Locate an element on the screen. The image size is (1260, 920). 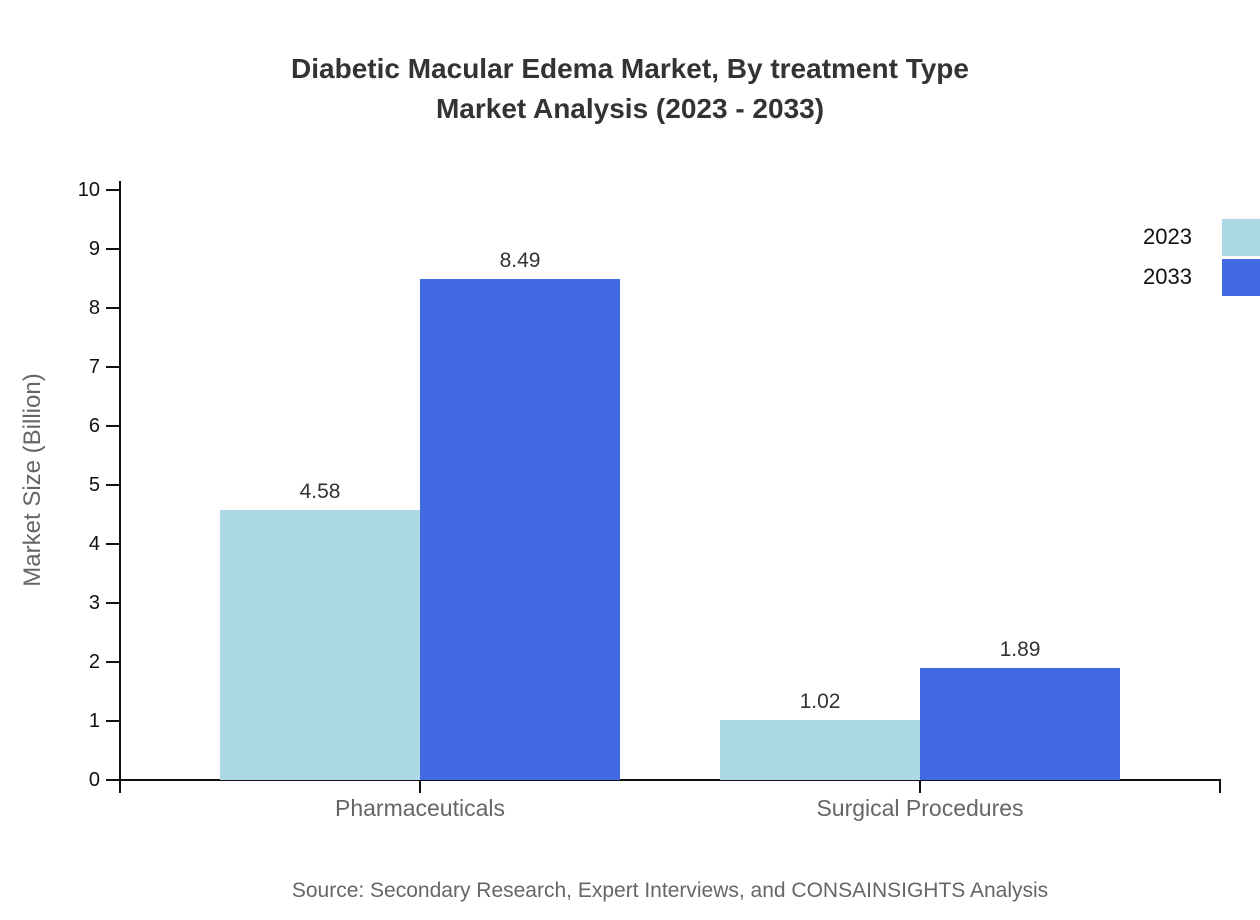
bar-2023-pharmaceuticals is located at coordinates (320, 645).